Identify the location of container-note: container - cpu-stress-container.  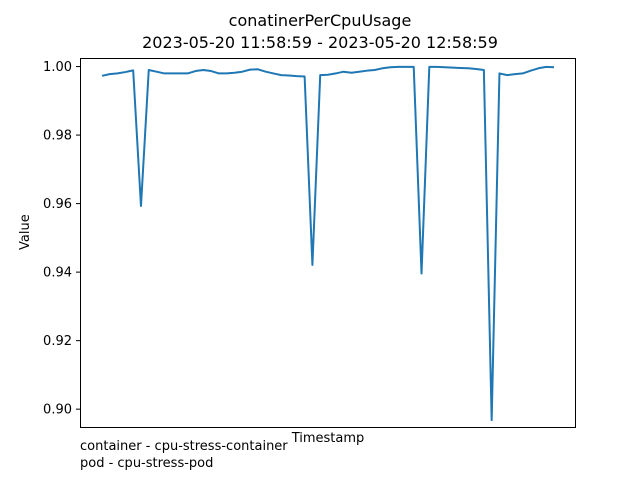
(184, 446).